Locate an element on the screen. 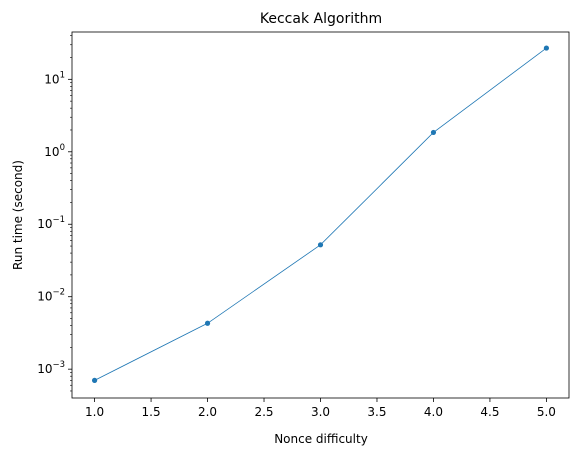 The height and width of the screenshot is (455, 578). x-tick-label: 5.0 is located at coordinates (546, 412).